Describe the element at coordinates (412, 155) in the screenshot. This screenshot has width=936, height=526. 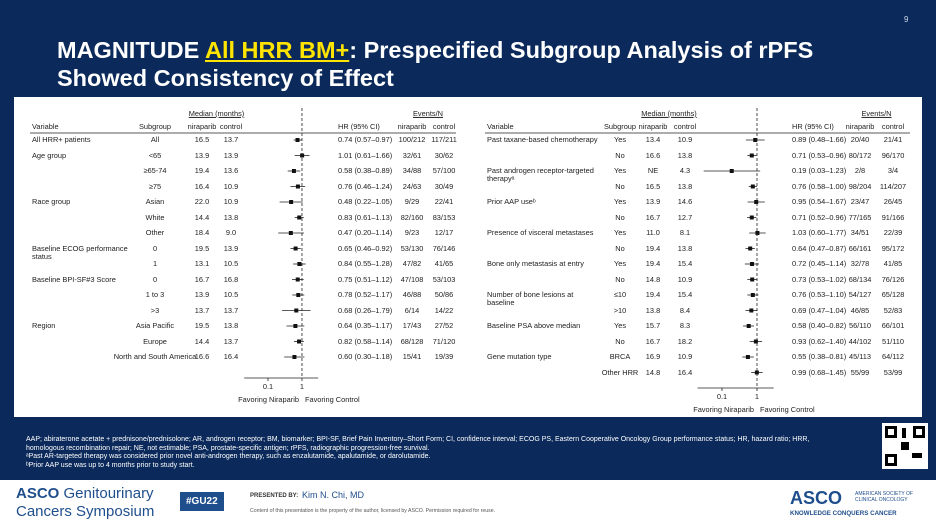
I see `events-niraparib: 32/61` at that location.